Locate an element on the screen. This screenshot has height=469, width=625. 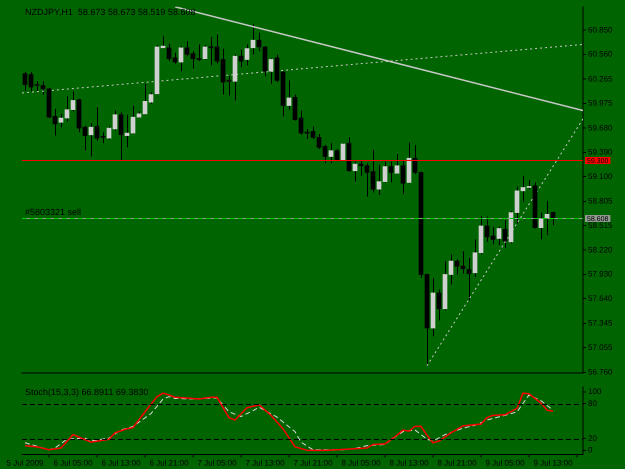
chart-title: Stoch(15,3,3) 66.8911 69.3830 is located at coordinates (86, 391).